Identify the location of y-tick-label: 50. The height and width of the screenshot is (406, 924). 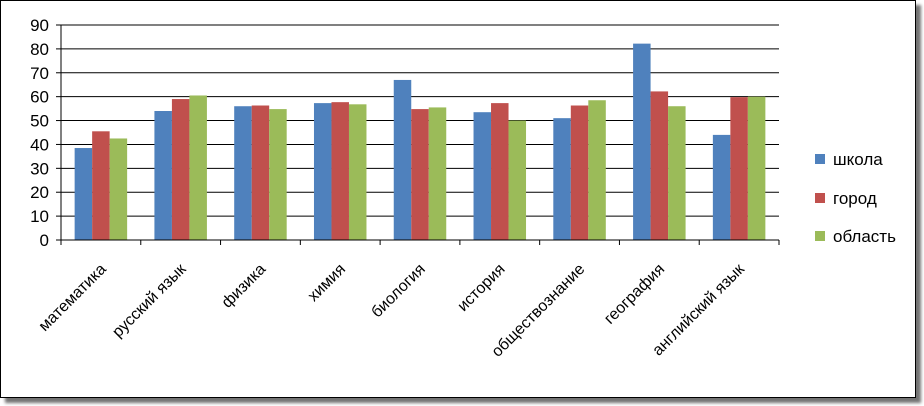
(39, 121).